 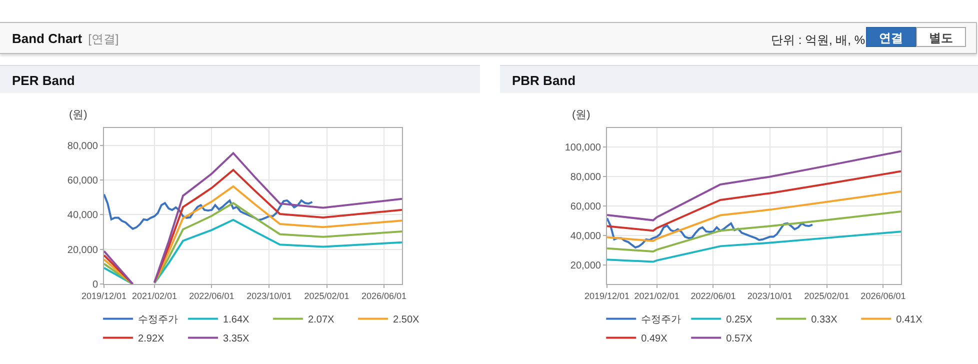 I want to click on legend-label: 0.41X, so click(x=909, y=320).